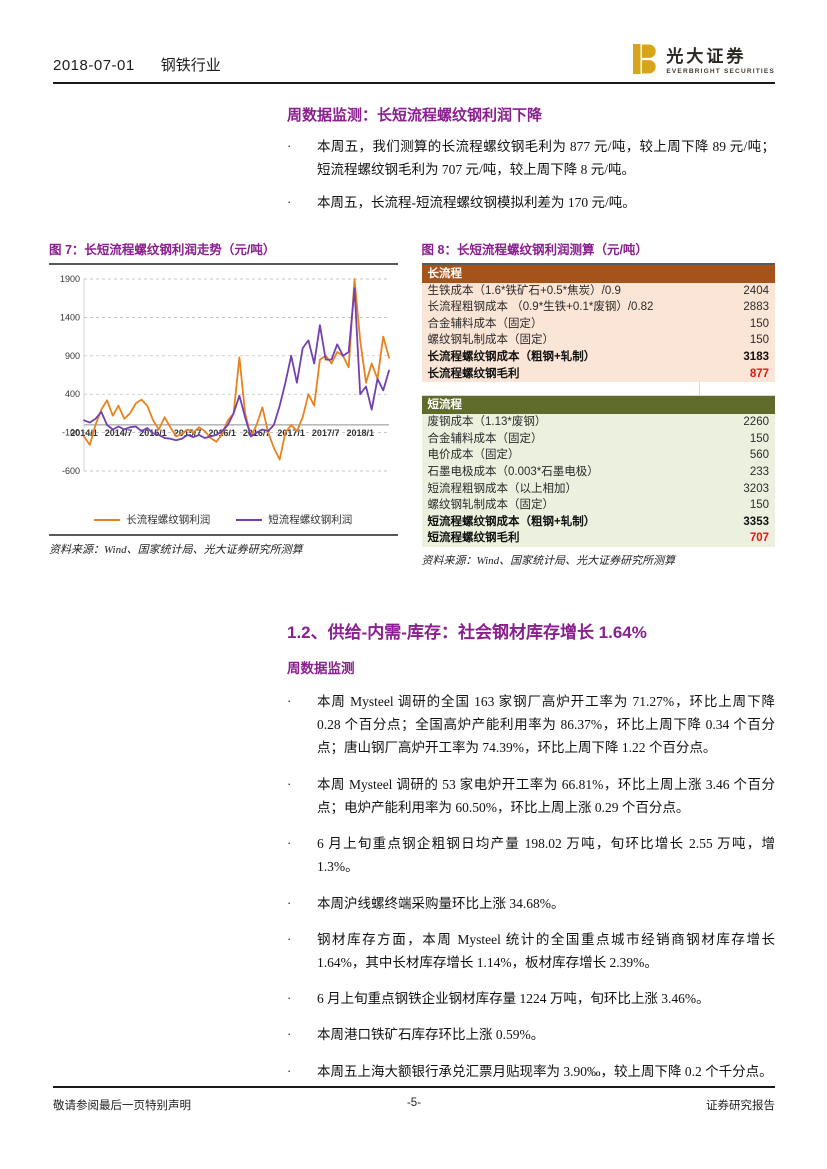 The width and height of the screenshot is (827, 1169). What do you see at coordinates (598, 422) in the screenshot?
I see `table-row: 废钢成本（1.13*废钢） 2260` at bounding box center [598, 422].